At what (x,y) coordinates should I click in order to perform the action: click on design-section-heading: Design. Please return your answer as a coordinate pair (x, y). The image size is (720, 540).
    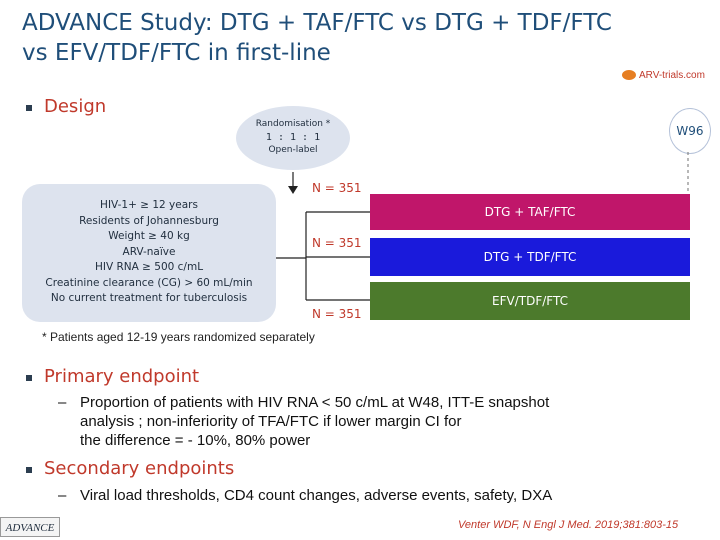
    Looking at the image, I should click on (66, 106).